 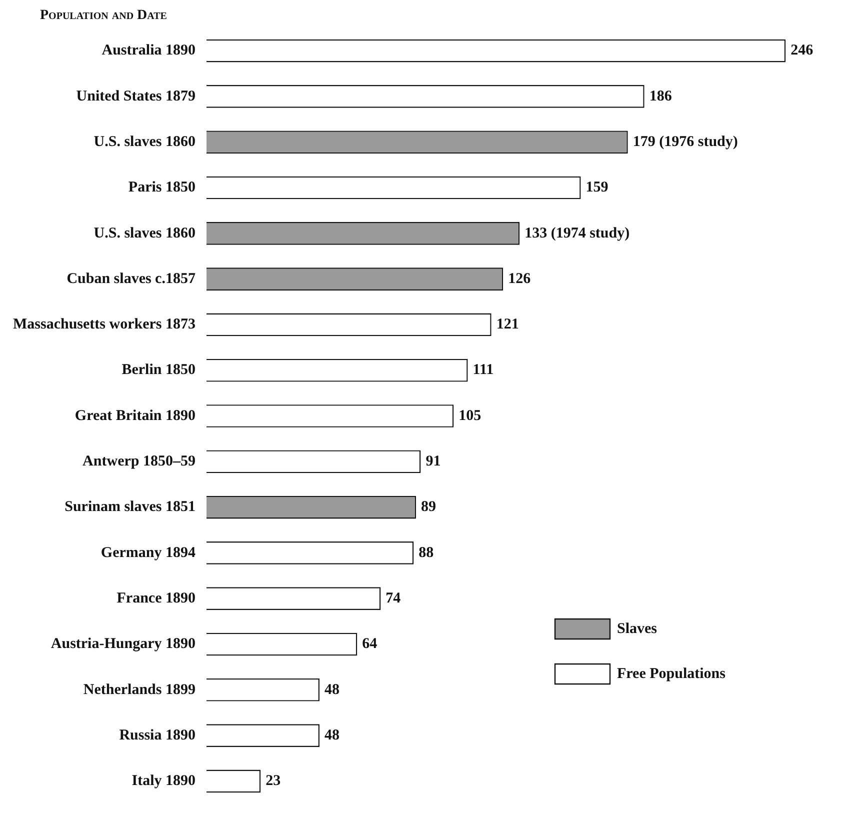 What do you see at coordinates (149, 50) in the screenshot?
I see `y-tick-label: Australia 1890` at bounding box center [149, 50].